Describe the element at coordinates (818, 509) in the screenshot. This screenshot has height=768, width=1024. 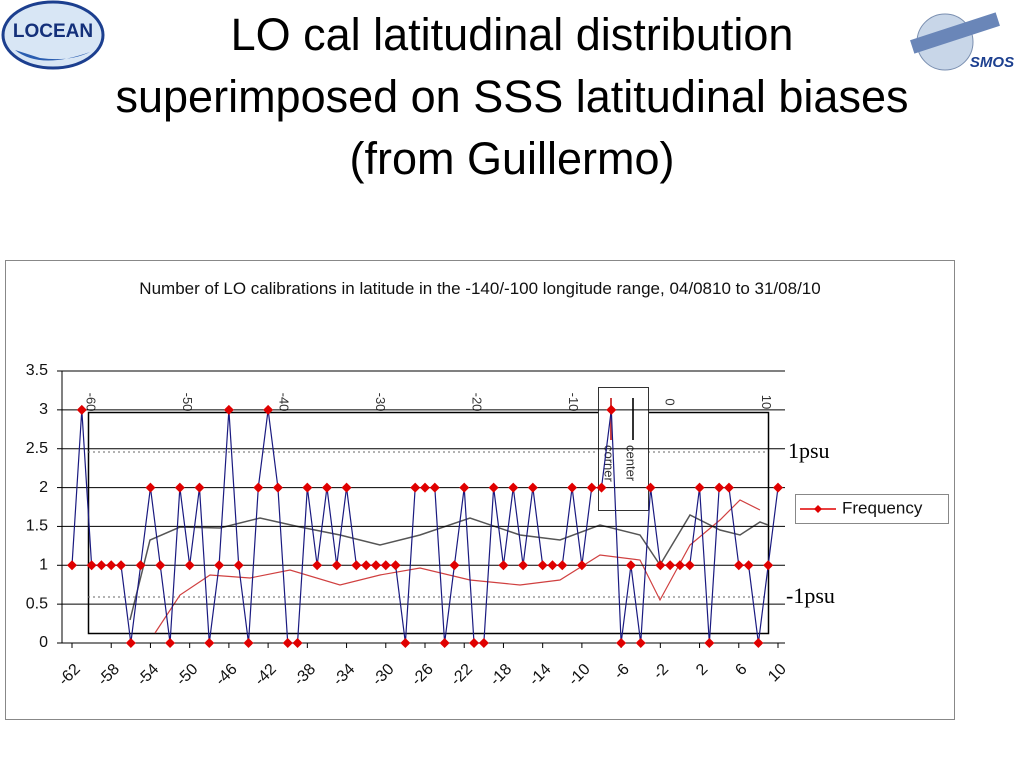
I see `legend-marker` at that location.